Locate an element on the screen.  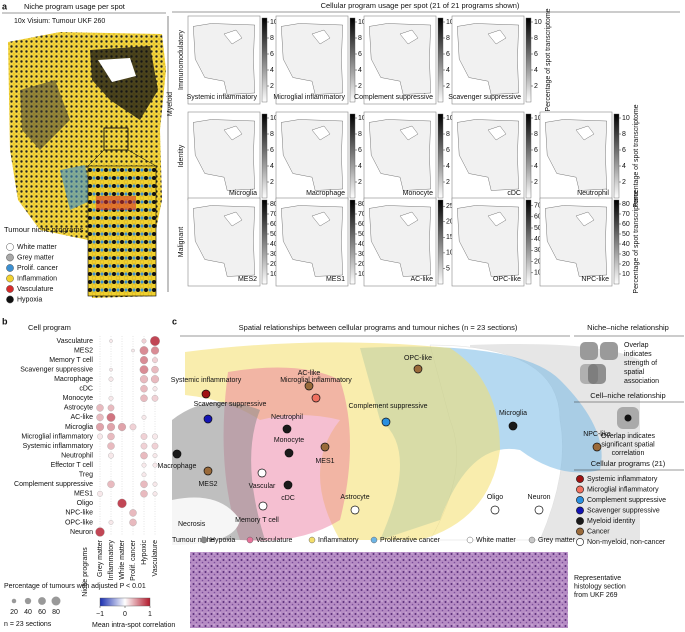
note: from UKF 269 is located at coordinates (596, 595).